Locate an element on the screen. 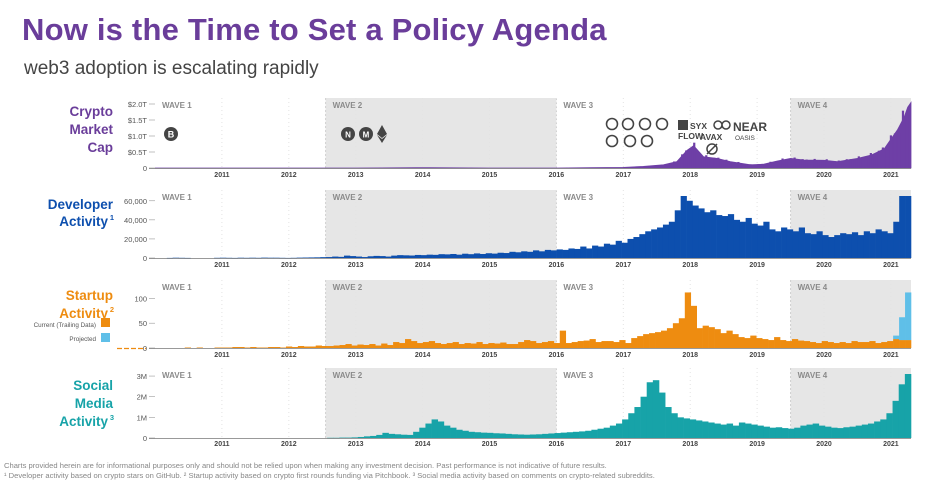  wave-label: WAVE 1 is located at coordinates (177, 197).